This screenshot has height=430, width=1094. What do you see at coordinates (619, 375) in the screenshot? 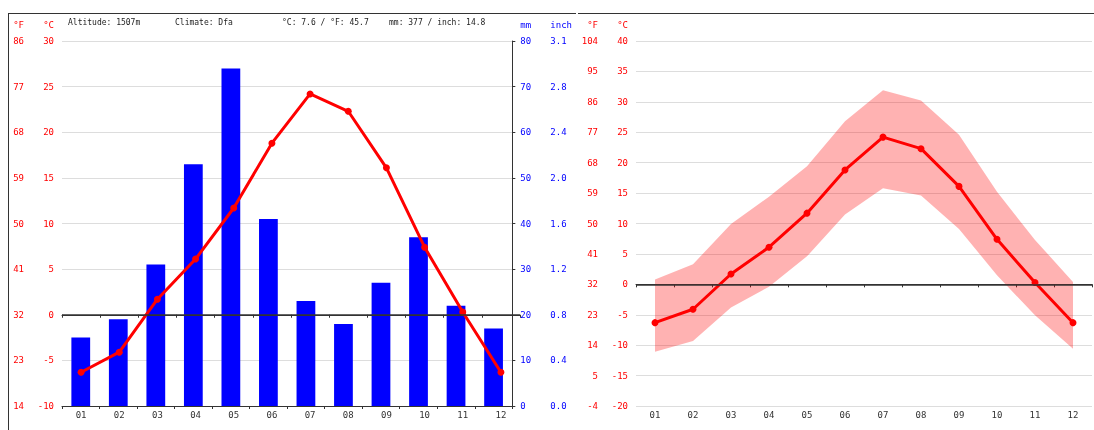
I see `y-tick-label: -15` at bounding box center [619, 375].